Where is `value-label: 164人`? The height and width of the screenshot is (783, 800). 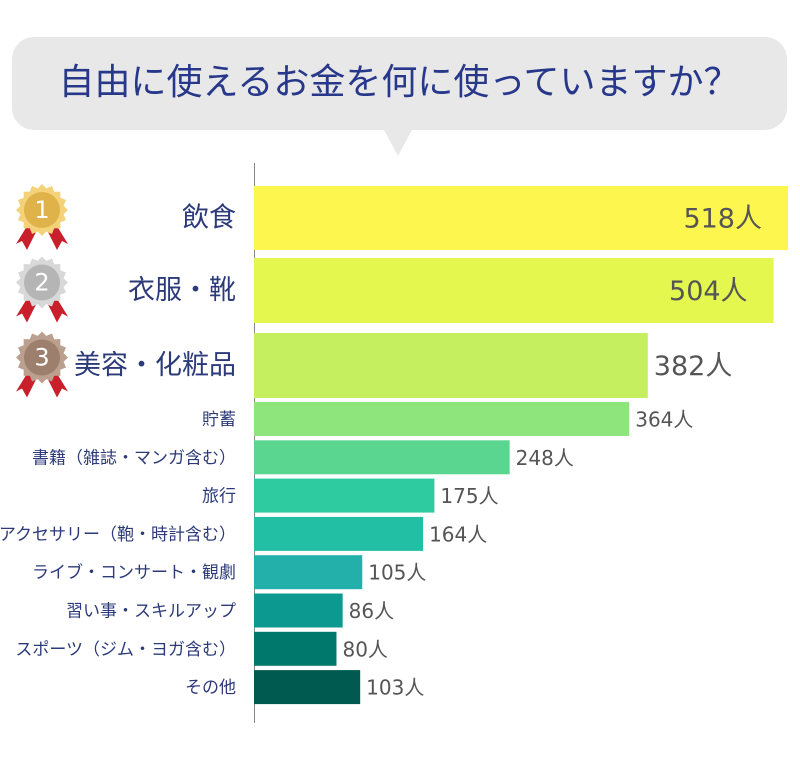
value-label: 164人 is located at coordinates (458, 534).